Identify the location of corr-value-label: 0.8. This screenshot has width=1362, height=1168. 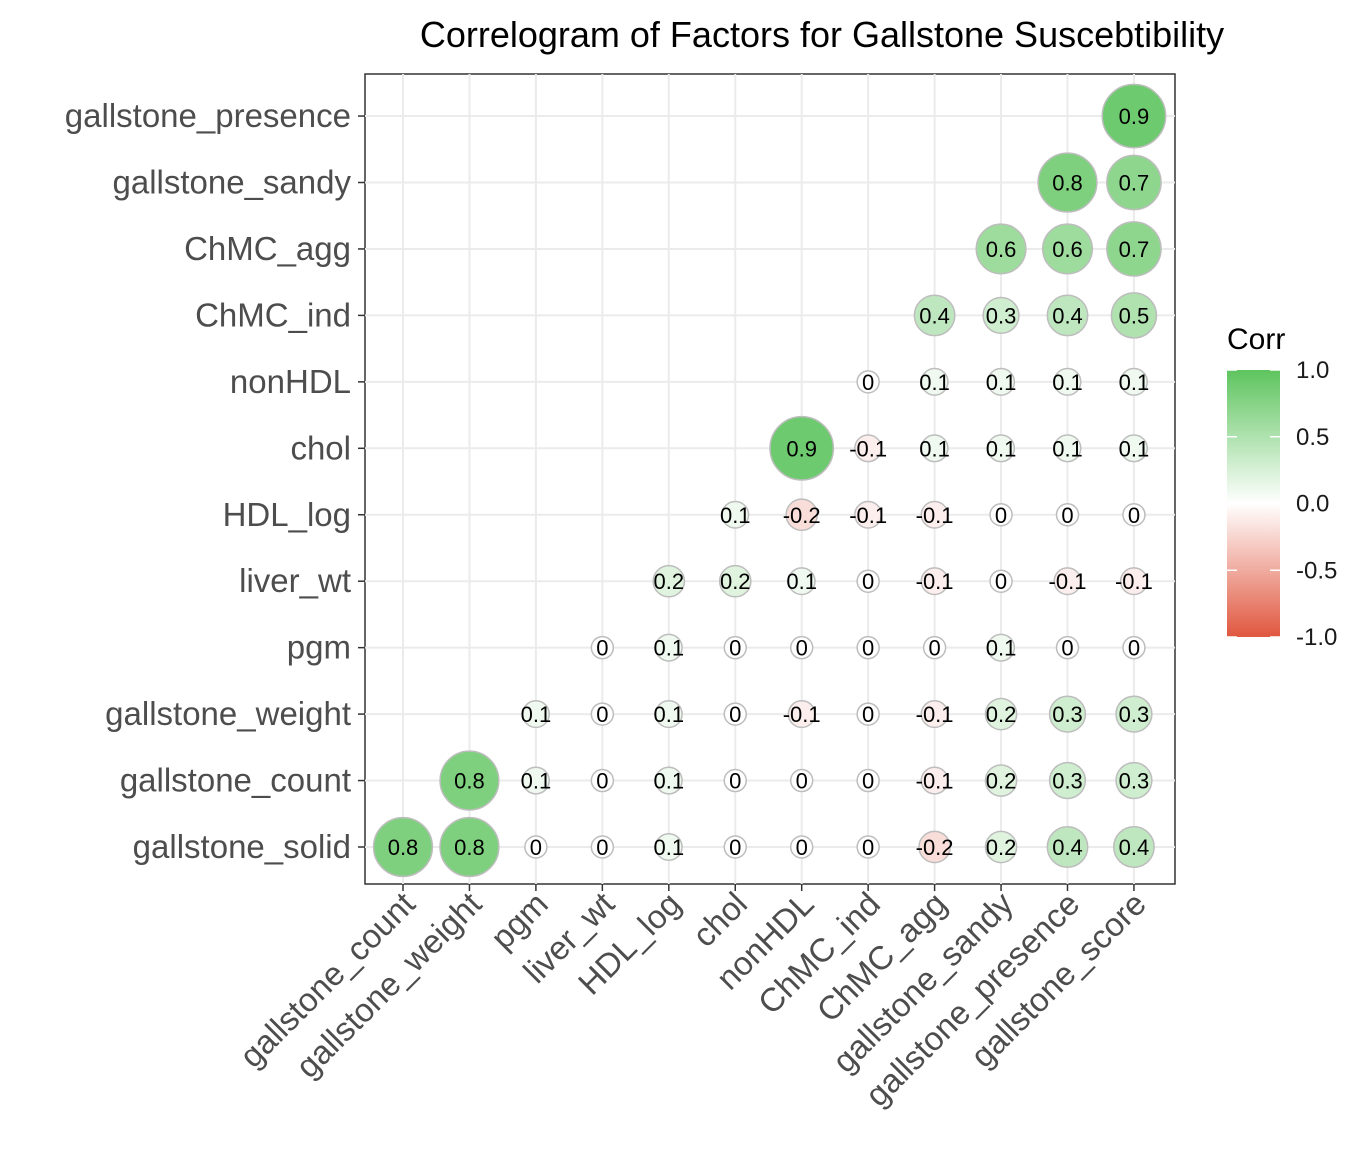
(469, 847).